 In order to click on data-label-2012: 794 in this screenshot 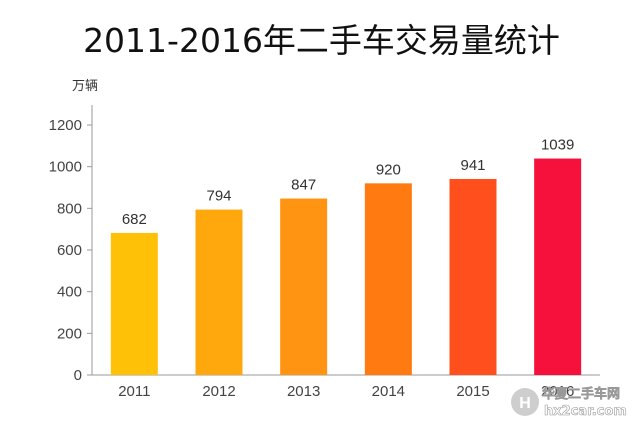, I will do `click(218, 196)`.